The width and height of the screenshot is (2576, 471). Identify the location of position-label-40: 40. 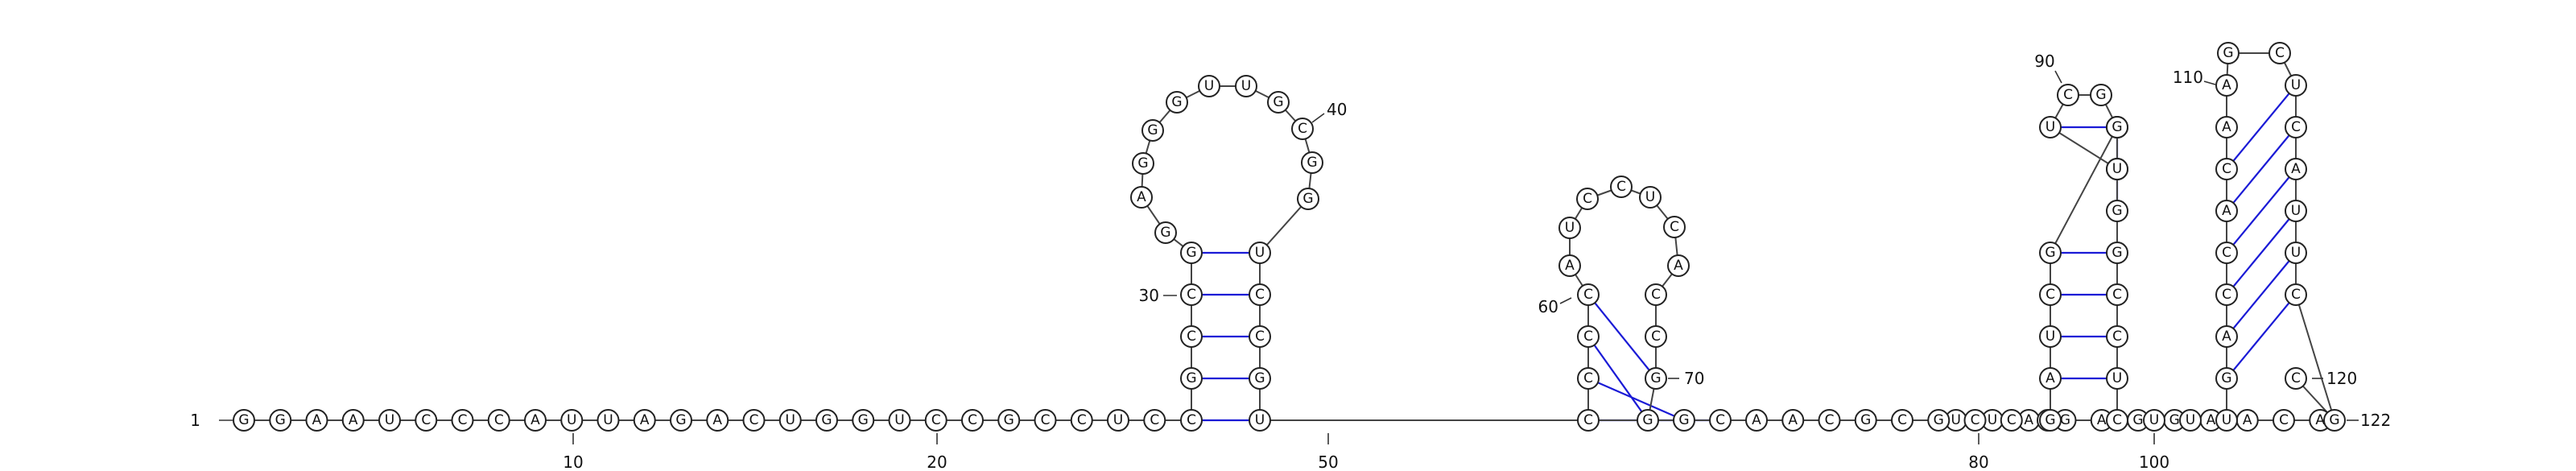
(1337, 109).